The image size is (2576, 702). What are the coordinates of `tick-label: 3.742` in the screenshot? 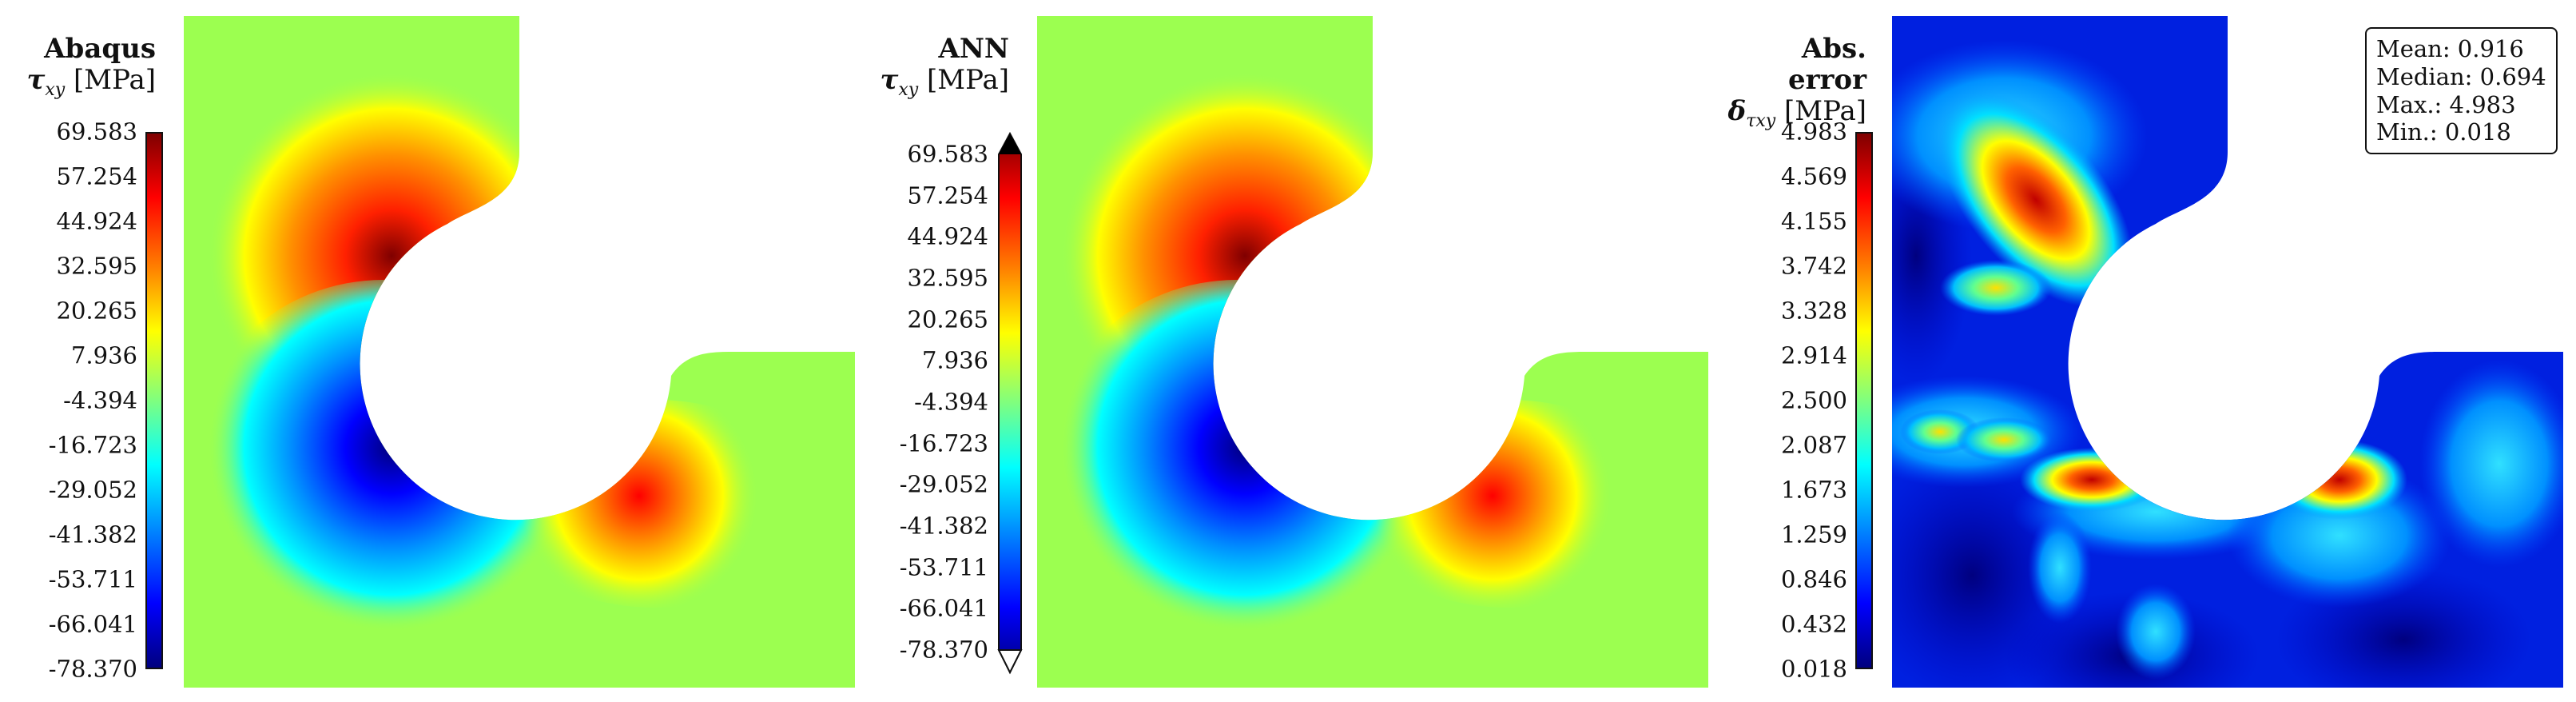 It's located at (1813, 266).